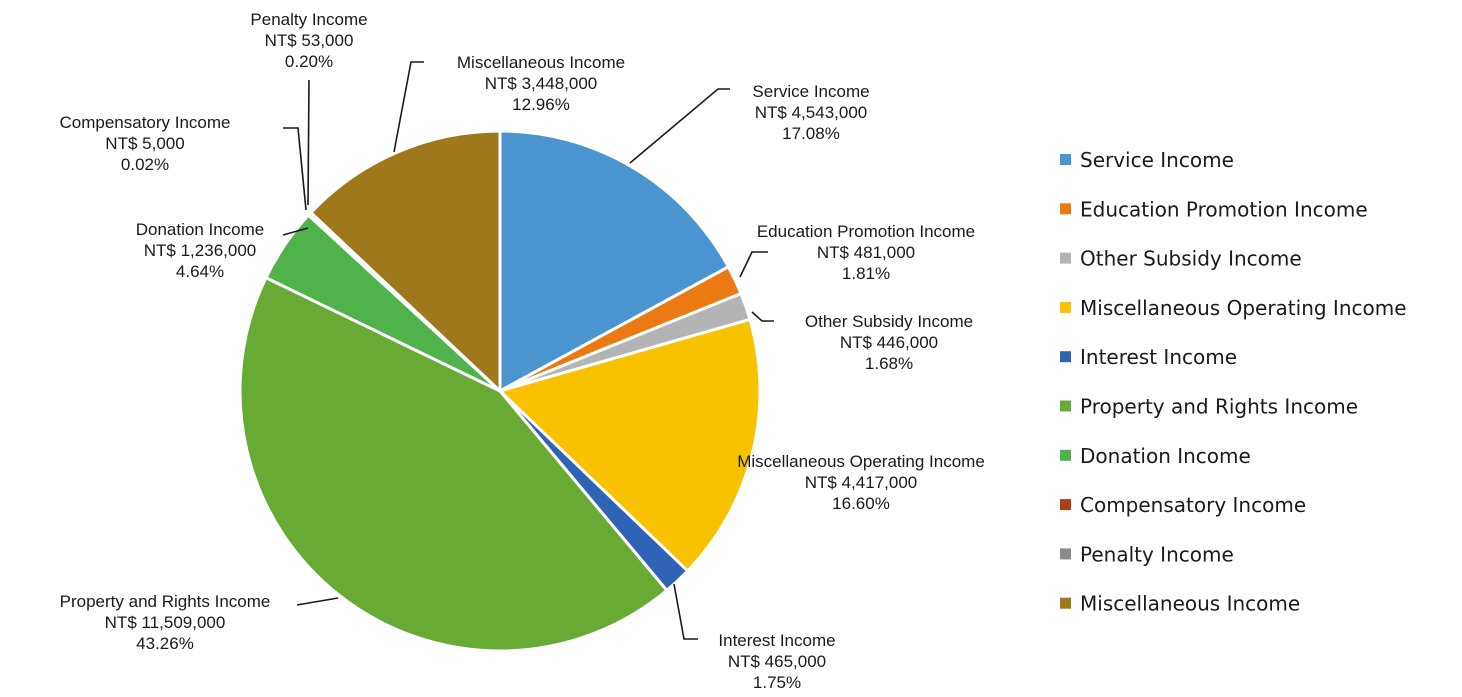 The image size is (1462, 697). I want to click on label-name-miscellaneous-operating-income: Miscellaneous Operating Income, so click(861, 461).